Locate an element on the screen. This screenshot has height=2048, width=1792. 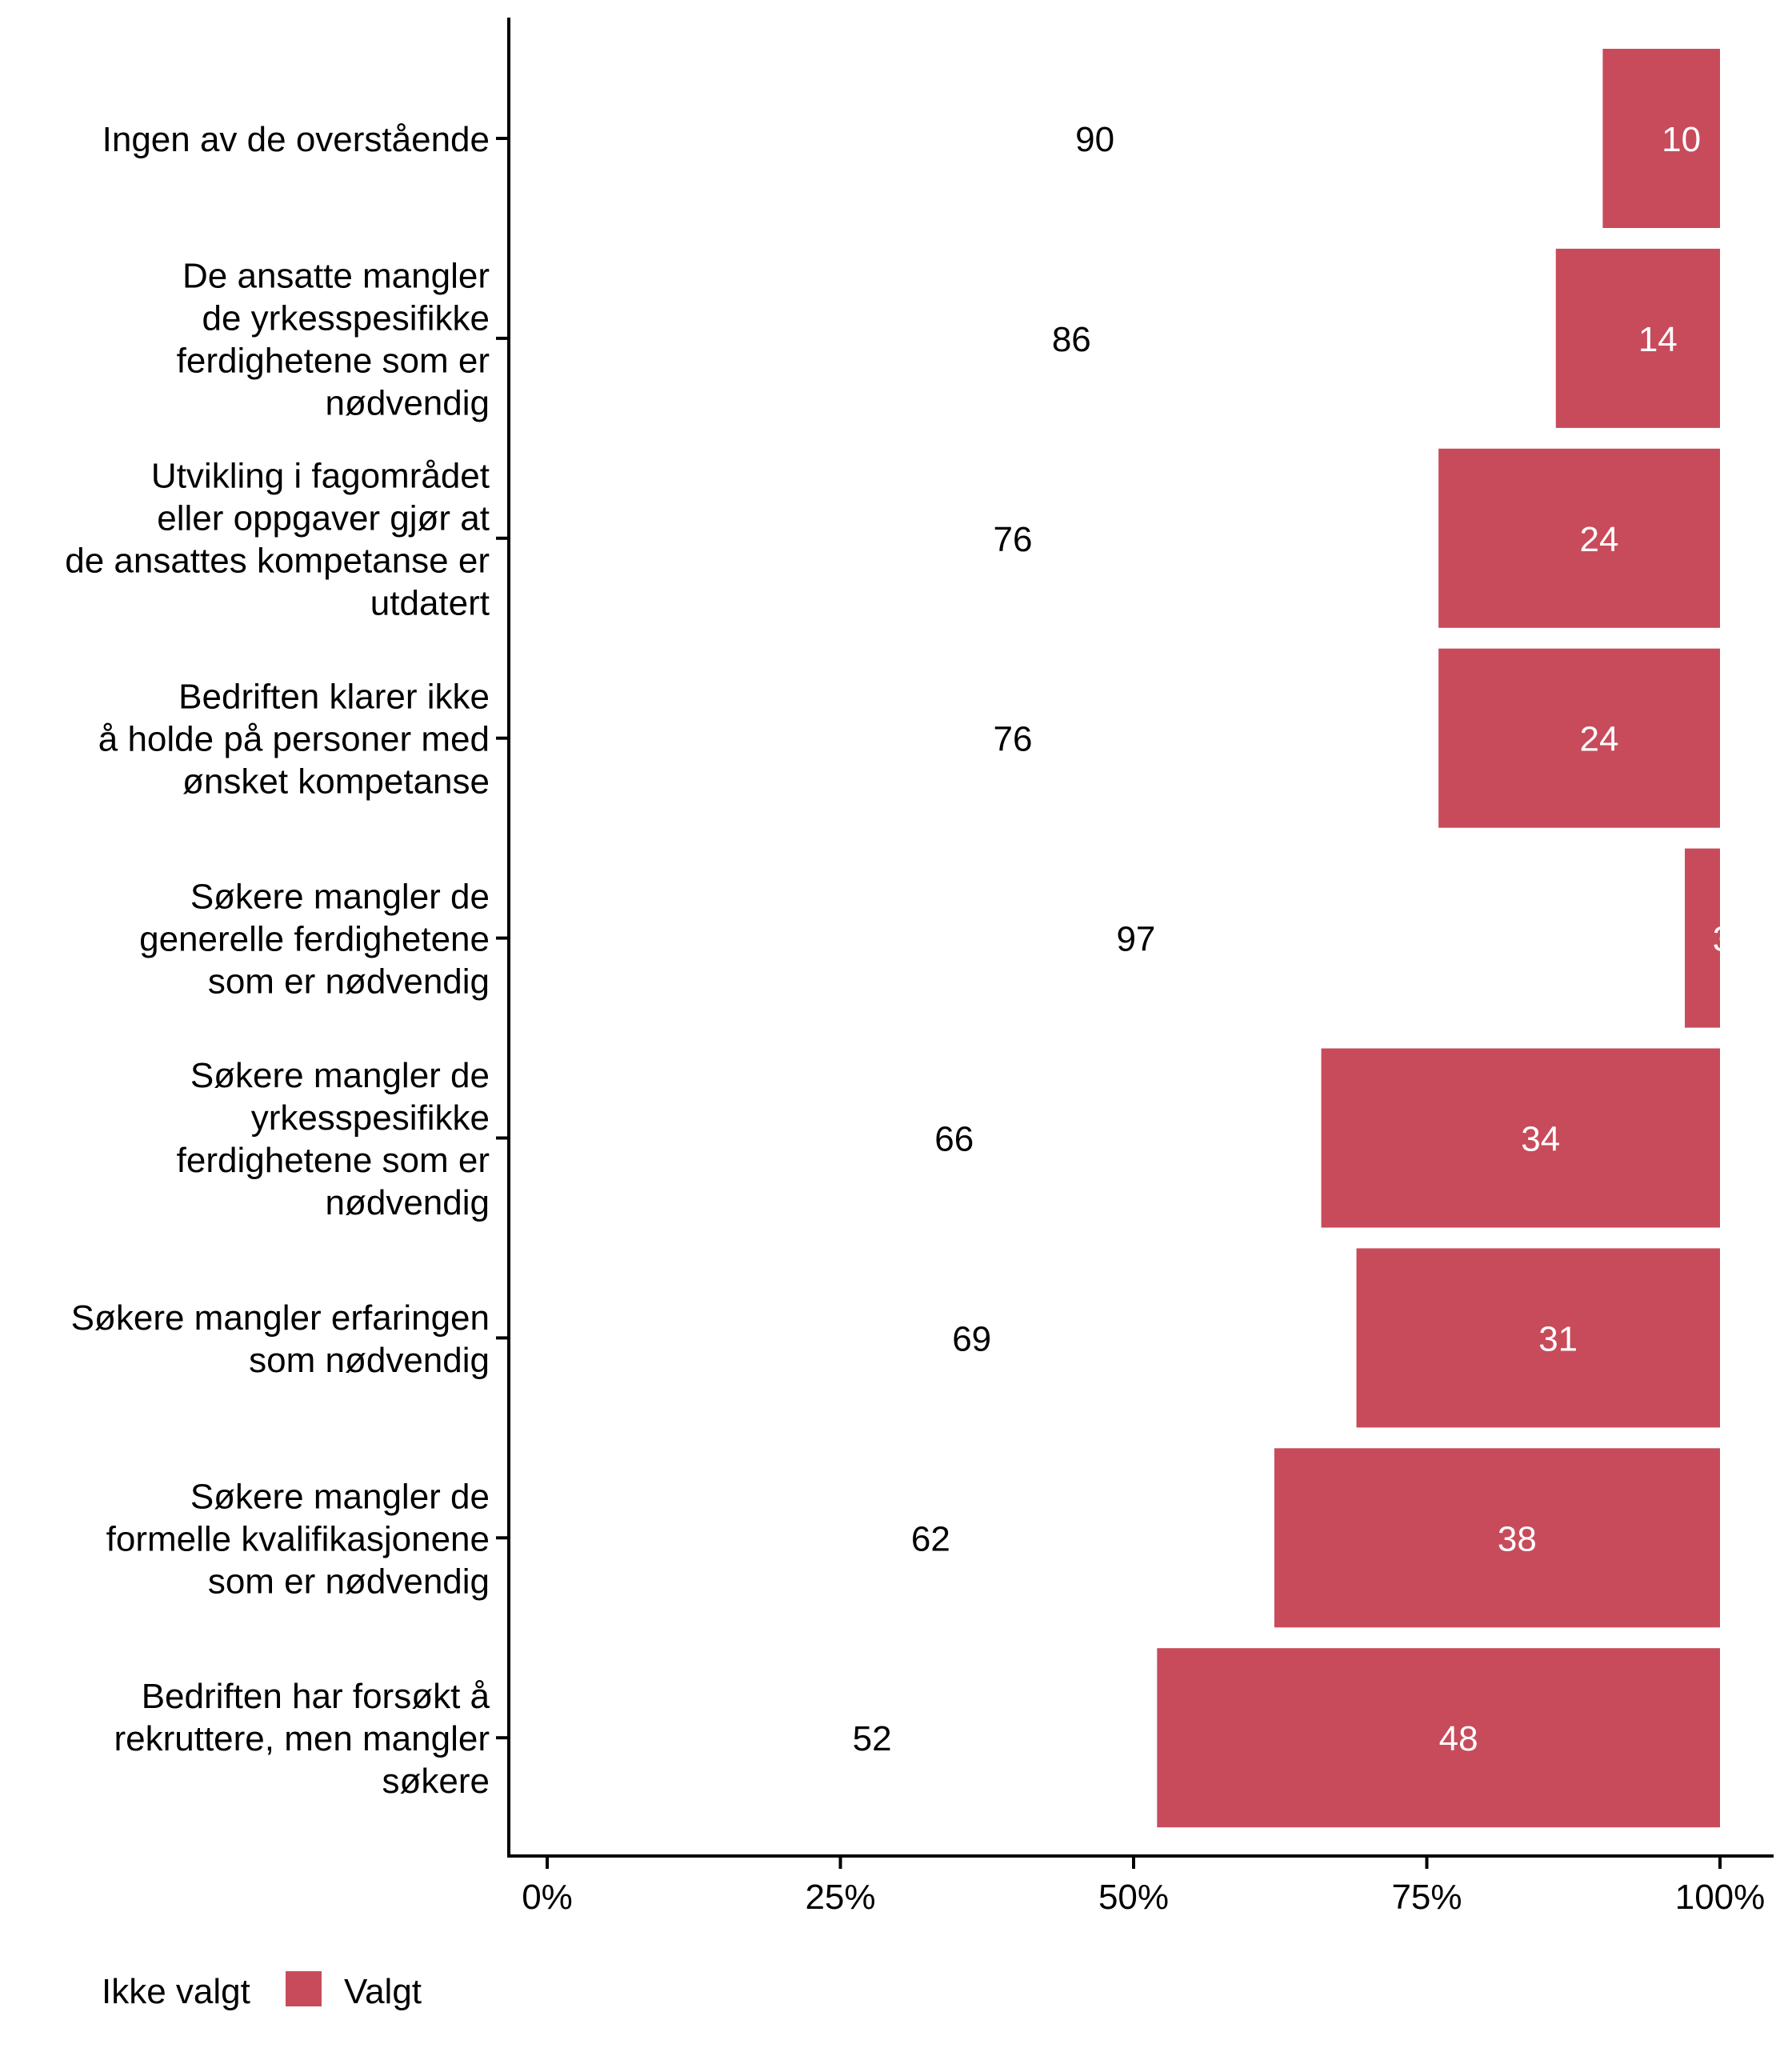
value-label-valgt: 38 is located at coordinates (1517, 1538).